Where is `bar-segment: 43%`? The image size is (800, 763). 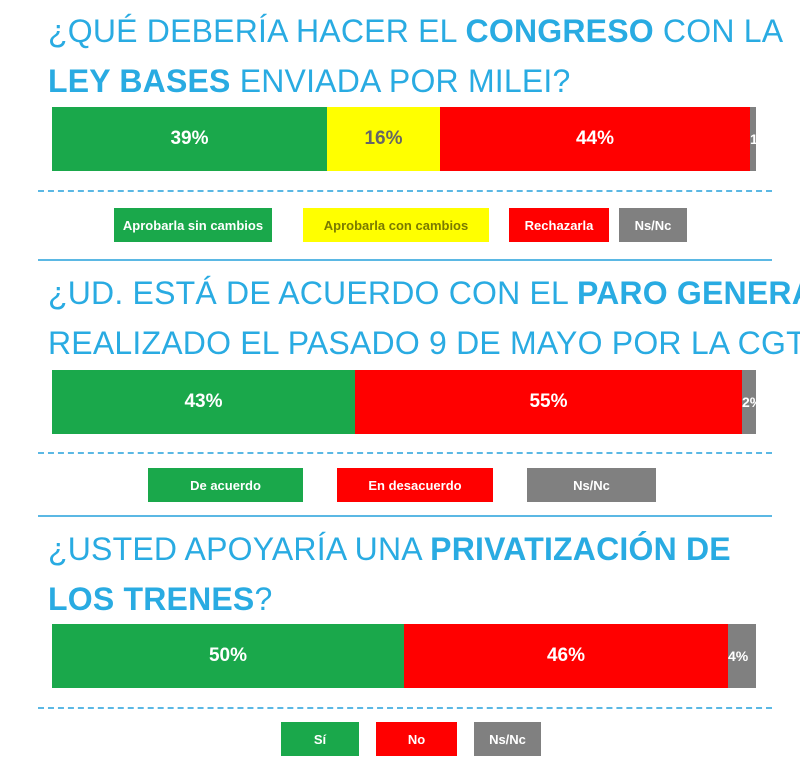 bar-segment: 43% is located at coordinates (203, 402).